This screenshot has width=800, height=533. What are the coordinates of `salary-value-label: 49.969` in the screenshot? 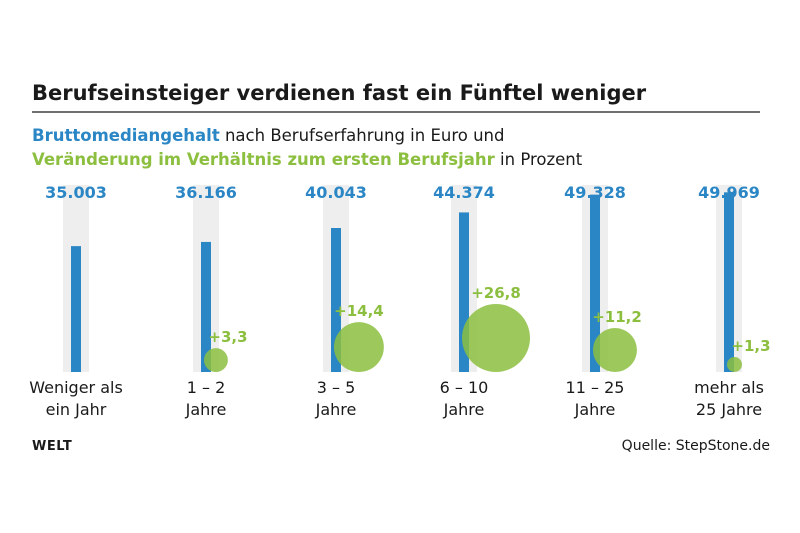 It's located at (729, 192).